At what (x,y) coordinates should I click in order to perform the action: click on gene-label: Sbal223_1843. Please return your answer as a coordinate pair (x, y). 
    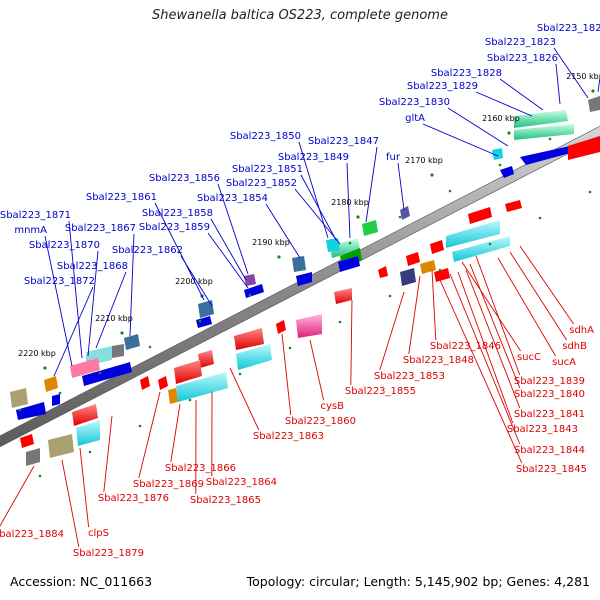
    Looking at the image, I should click on (542, 429).